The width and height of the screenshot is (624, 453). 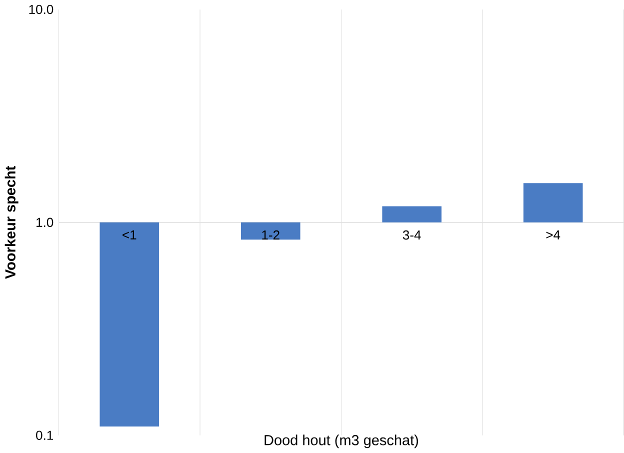 What do you see at coordinates (341, 441) in the screenshot?
I see `x-axis-title: Dood hout (m3 geschat)` at bounding box center [341, 441].